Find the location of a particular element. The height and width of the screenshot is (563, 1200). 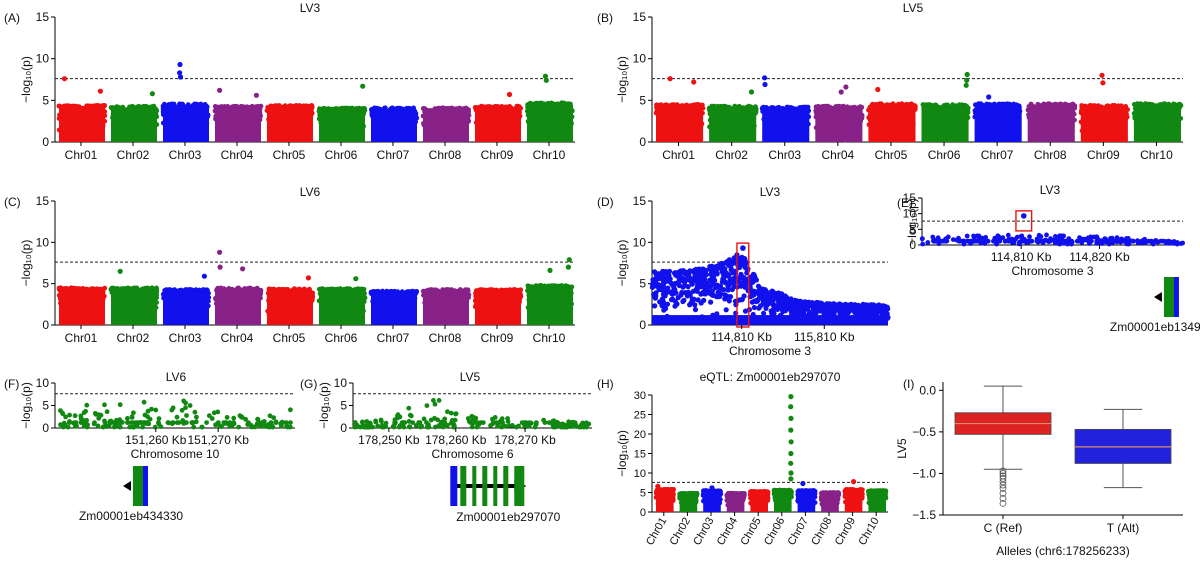

series-chr04 is located at coordinates (238, 287).